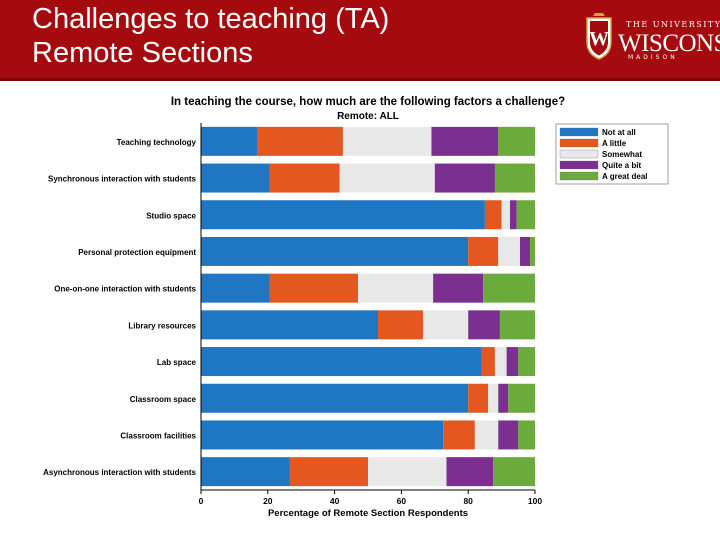 The width and height of the screenshot is (720, 540). What do you see at coordinates (622, 154) in the screenshot?
I see `legend-entry: Somewhat` at bounding box center [622, 154].